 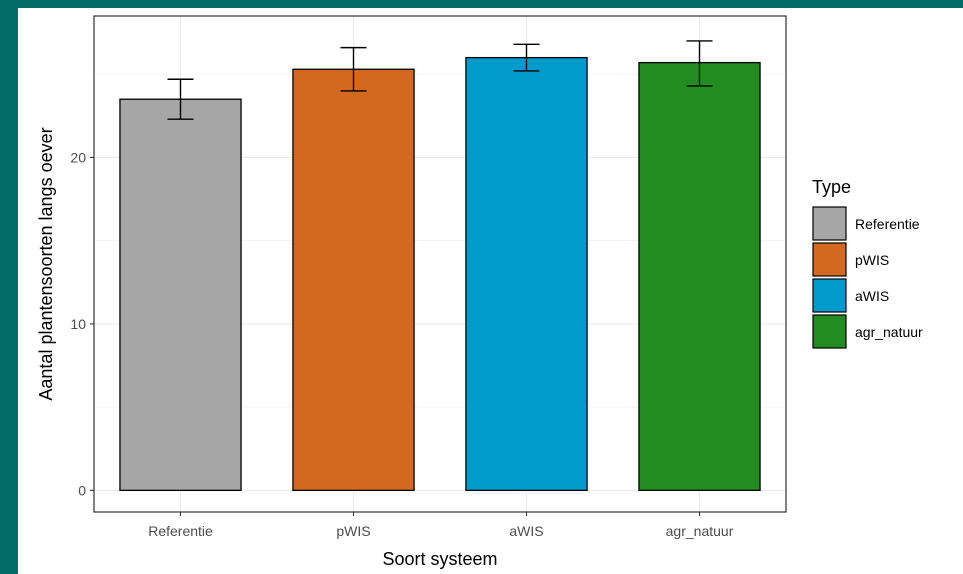 I want to click on legend-item: pWIS, so click(x=850, y=259).